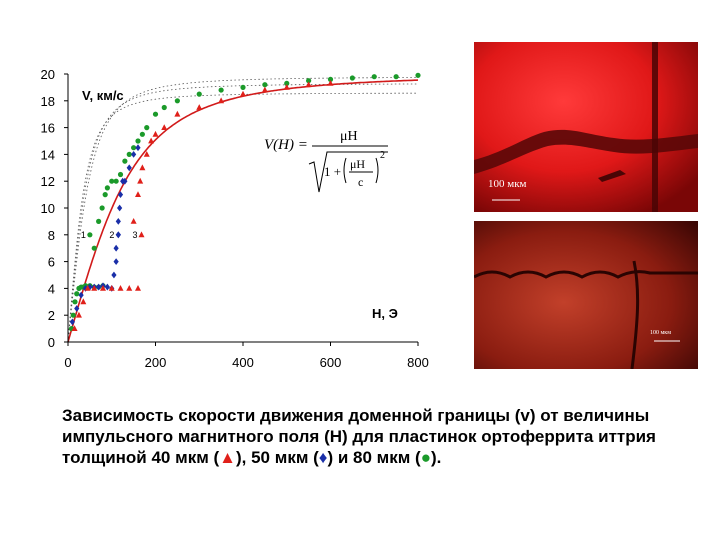 The height and width of the screenshot is (540, 720). I want to click on formula-paren-right, so click(377, 170).